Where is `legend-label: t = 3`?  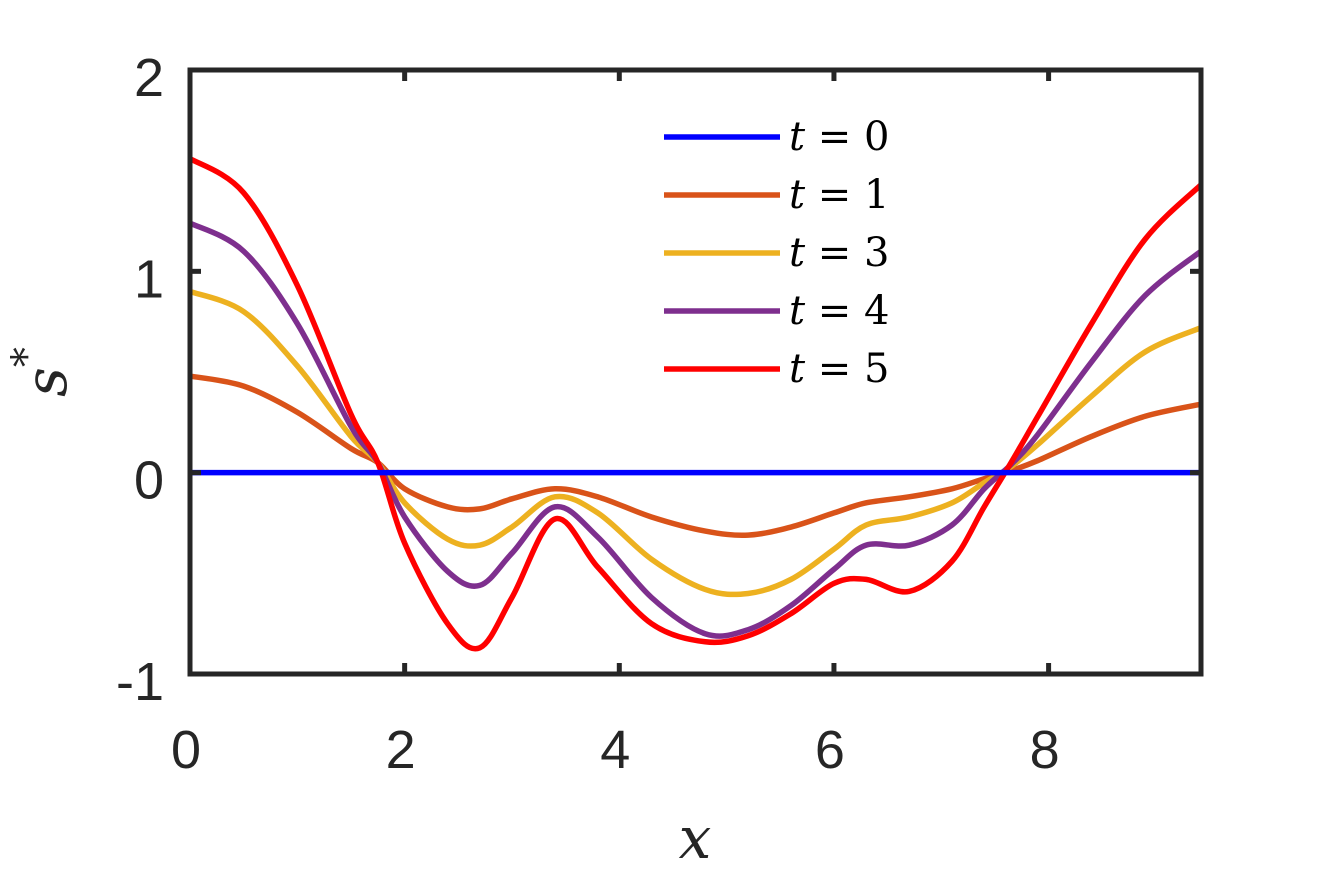
legend-label: t = 3 is located at coordinates (839, 253).